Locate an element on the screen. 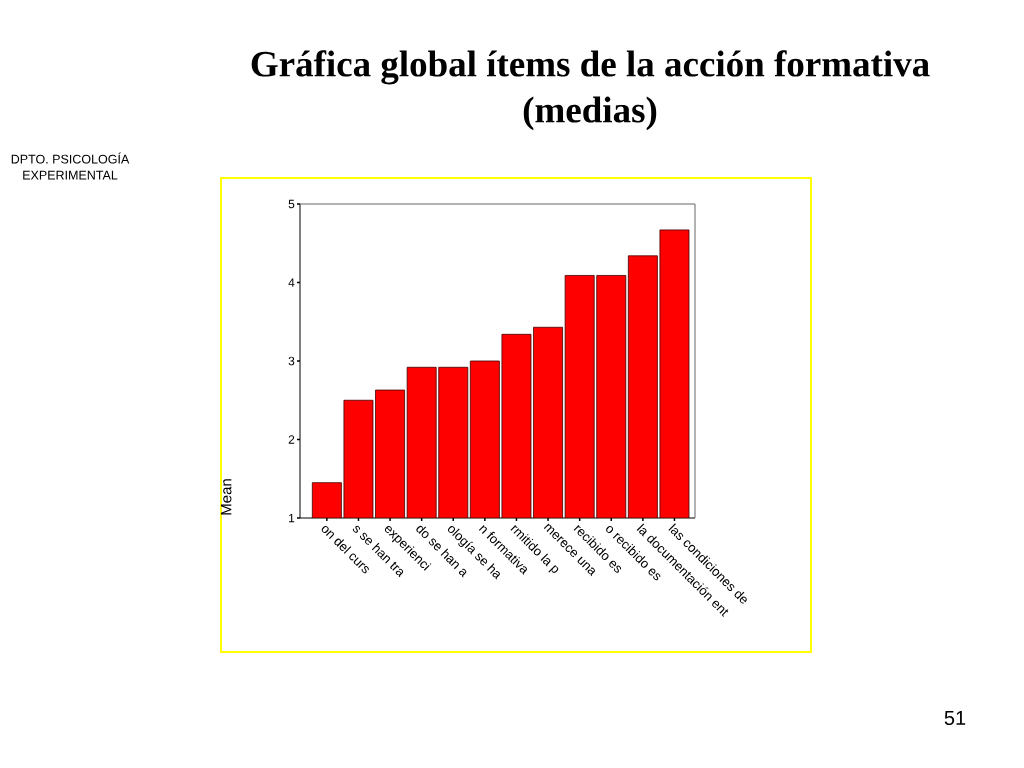  chart-title: Gráfica global ítems de la acción formativa (medias) is located at coordinates (590, 90).